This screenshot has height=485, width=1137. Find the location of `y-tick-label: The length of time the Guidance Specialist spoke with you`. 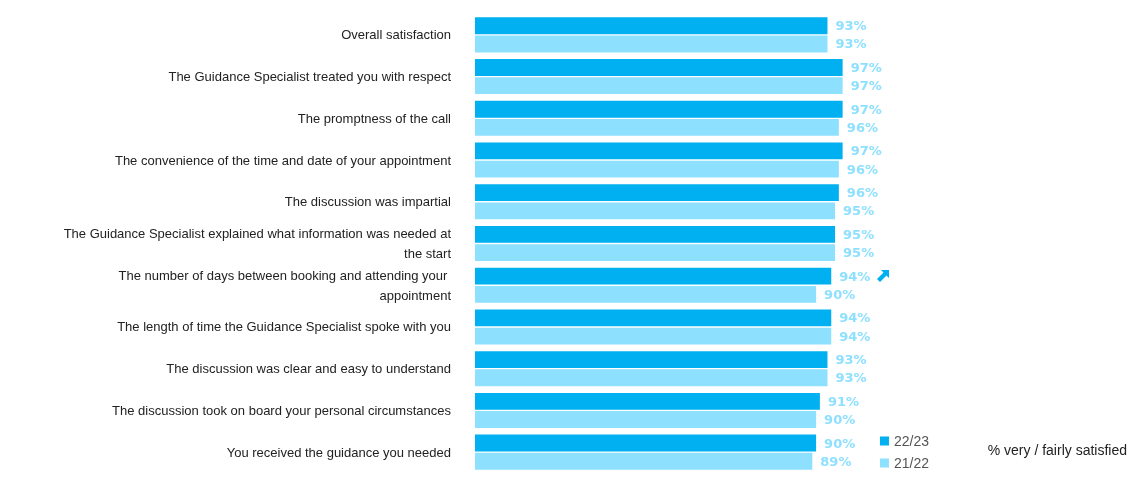

y-tick-label: The length of time the Guidance Specialist spoke with you is located at coordinates (284, 327).